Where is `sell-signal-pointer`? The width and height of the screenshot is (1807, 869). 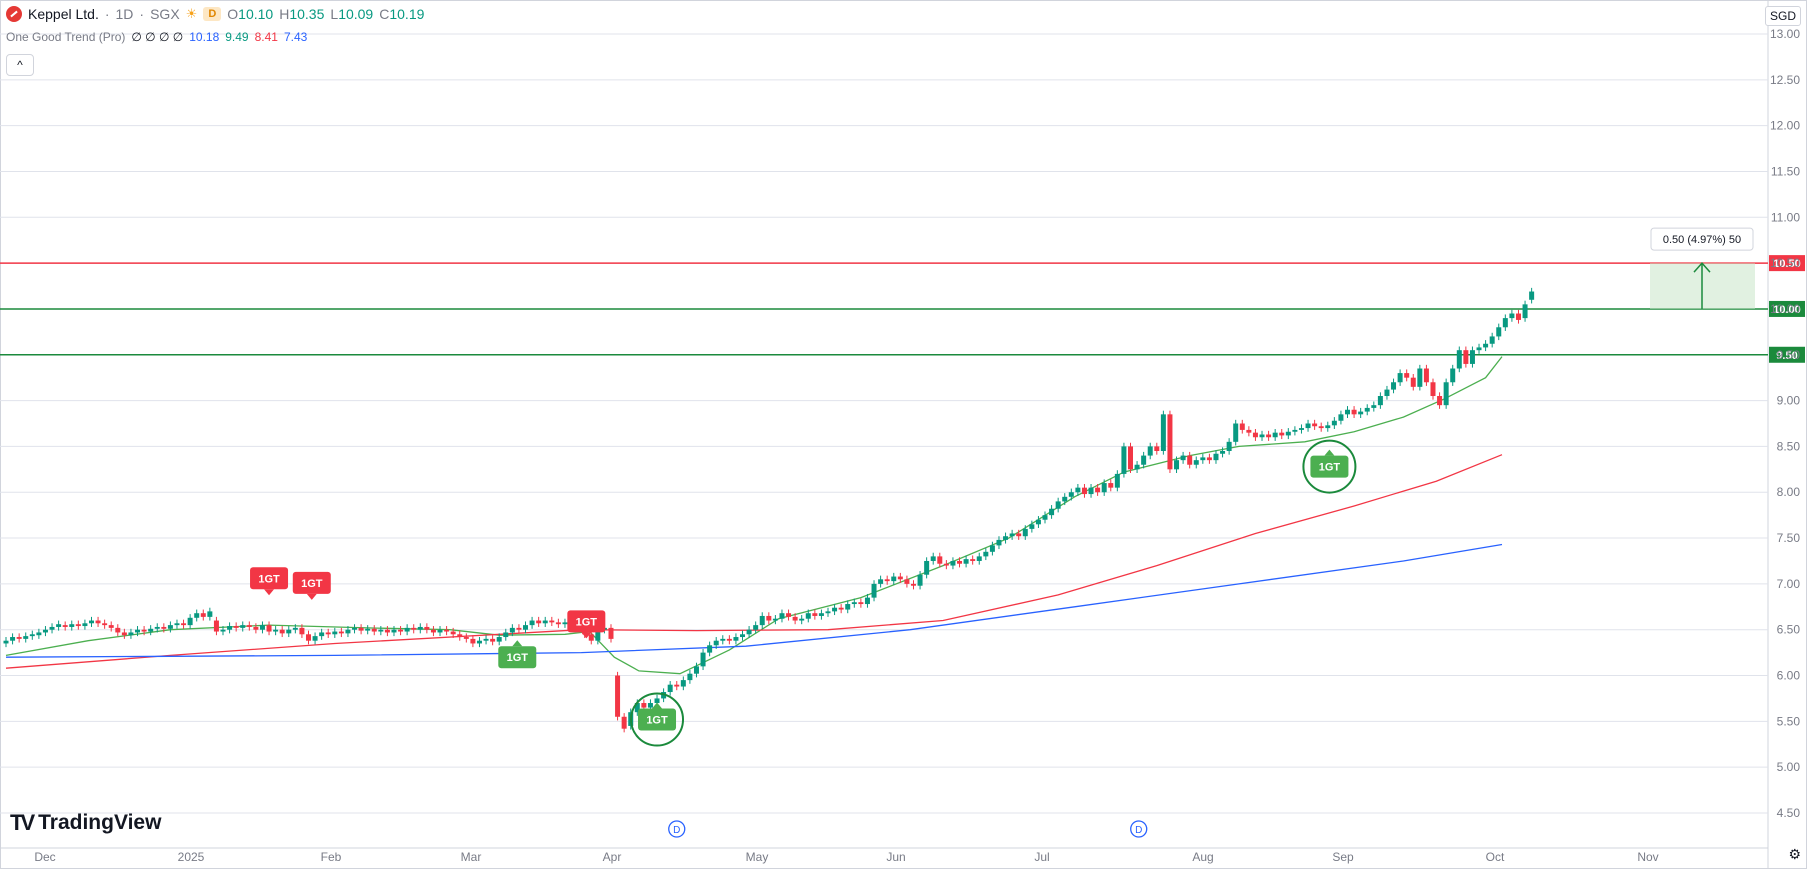
sell-signal-pointer is located at coordinates (311, 596).